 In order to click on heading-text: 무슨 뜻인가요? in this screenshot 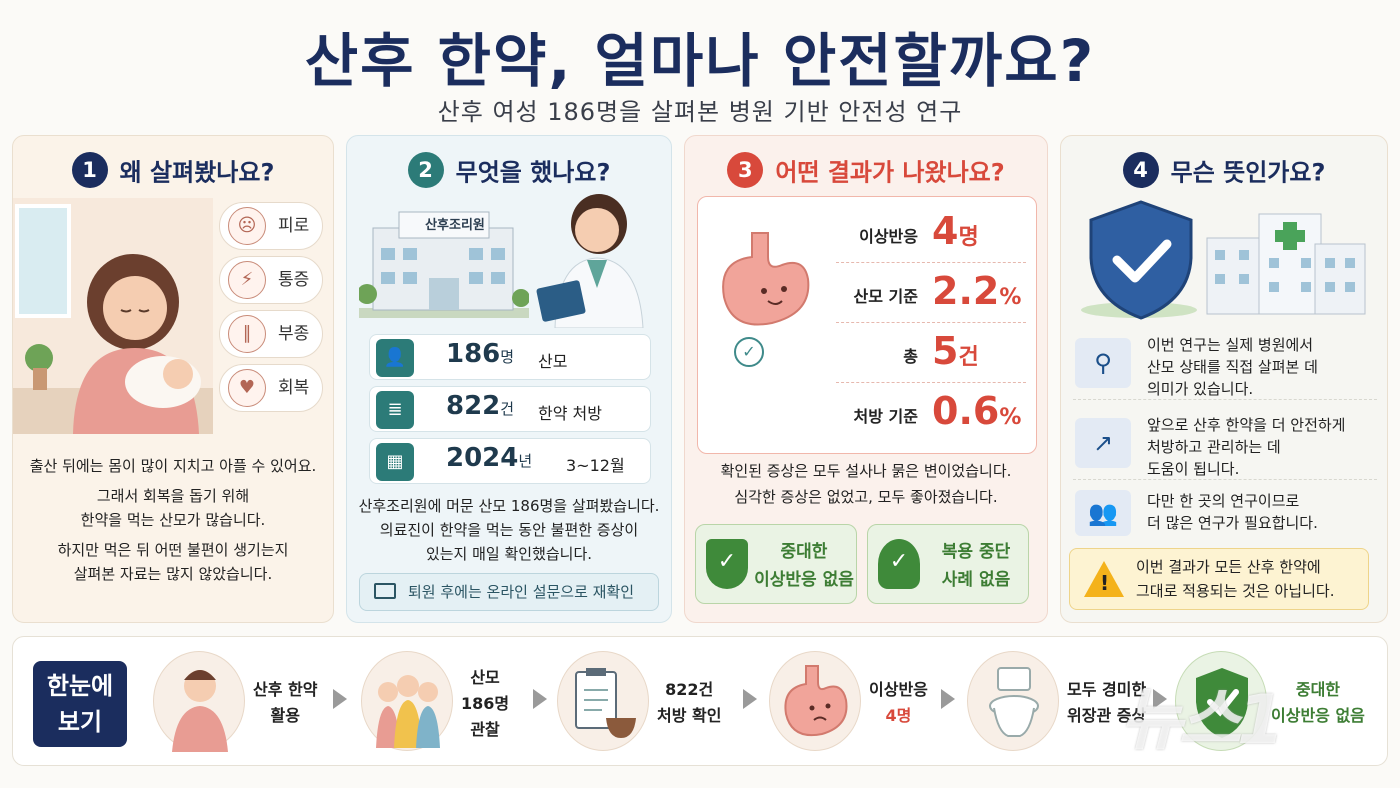, I will do `click(1248, 172)`.